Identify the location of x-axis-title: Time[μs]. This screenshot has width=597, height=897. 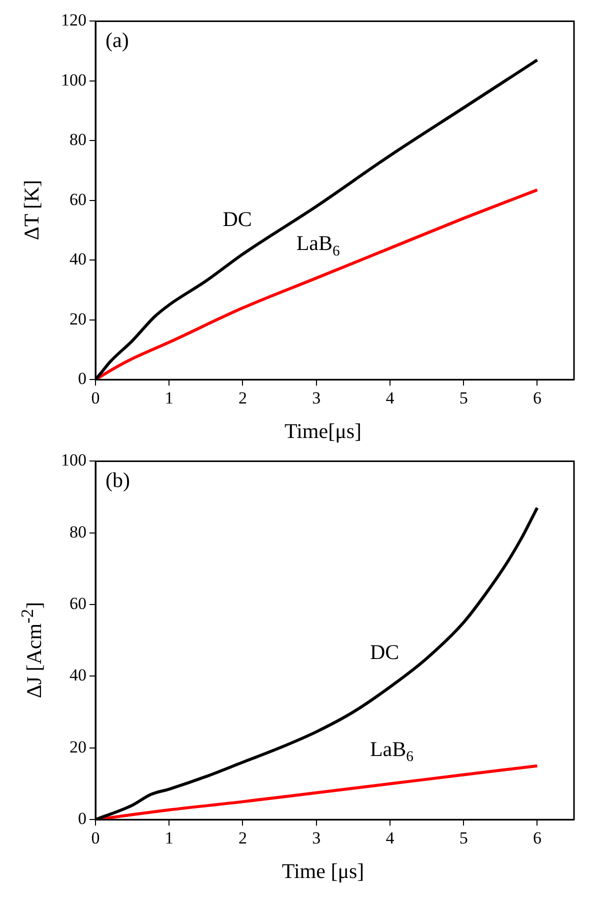
(323, 431).